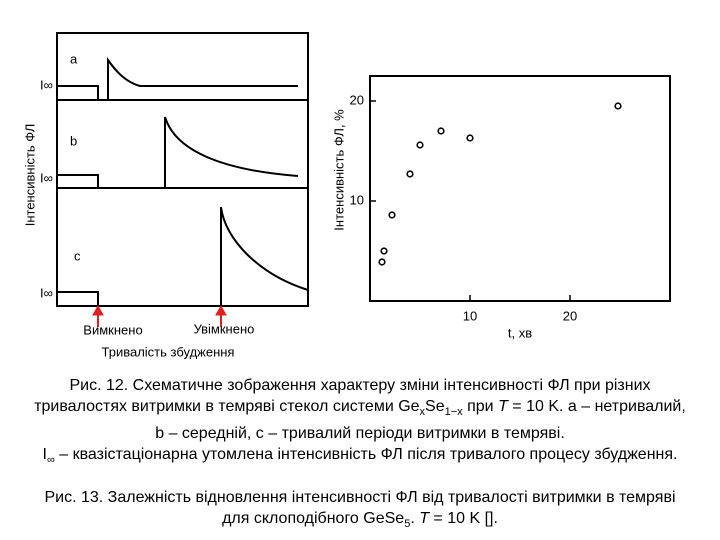  I want to click on x-tick-label: 10, so click(470, 315).